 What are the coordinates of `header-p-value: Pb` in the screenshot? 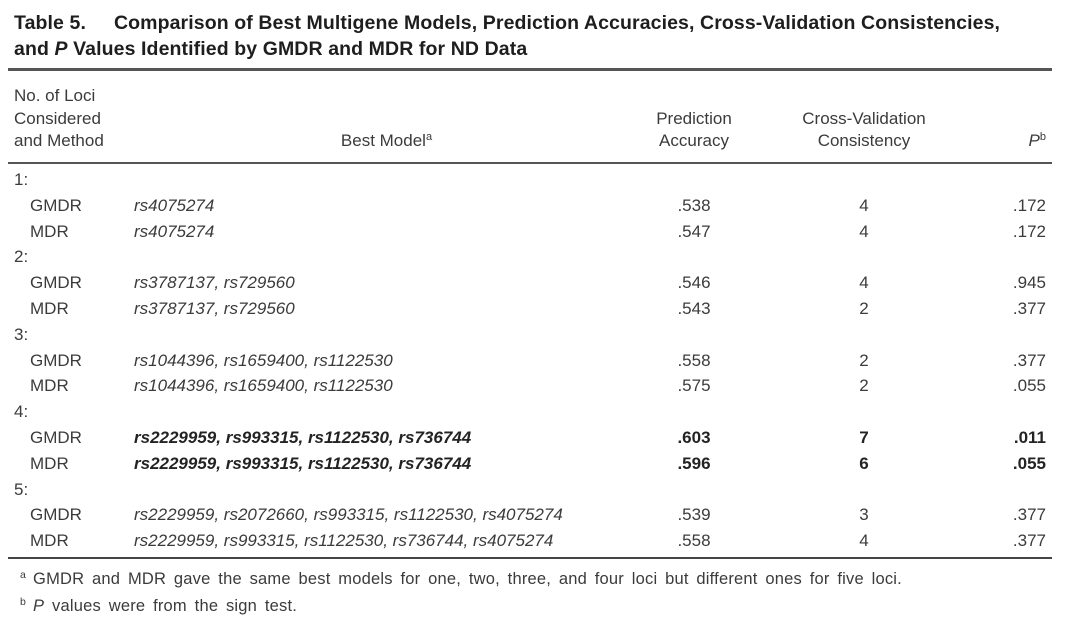 It's located at (1037, 140).